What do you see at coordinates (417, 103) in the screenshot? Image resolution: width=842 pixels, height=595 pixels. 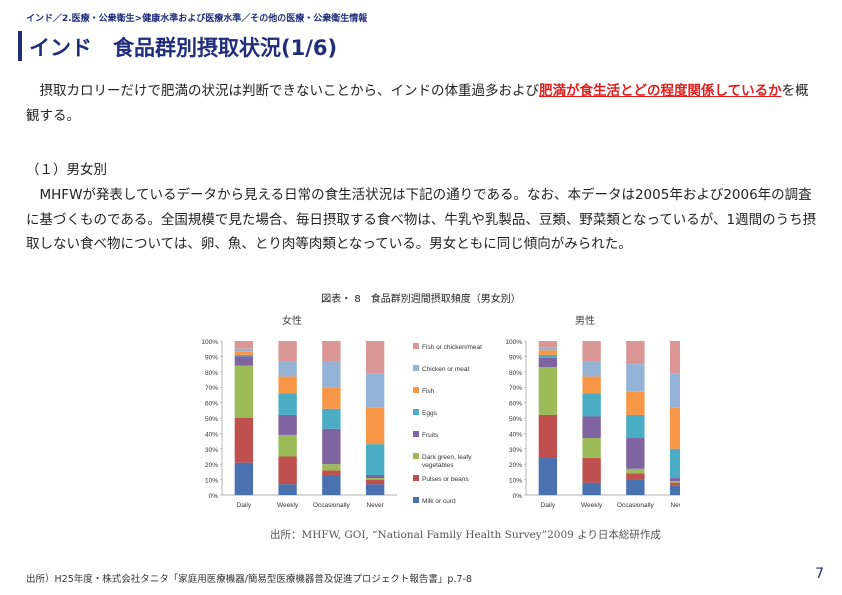 I see `intro-text-end: を概観する。` at bounding box center [417, 103].